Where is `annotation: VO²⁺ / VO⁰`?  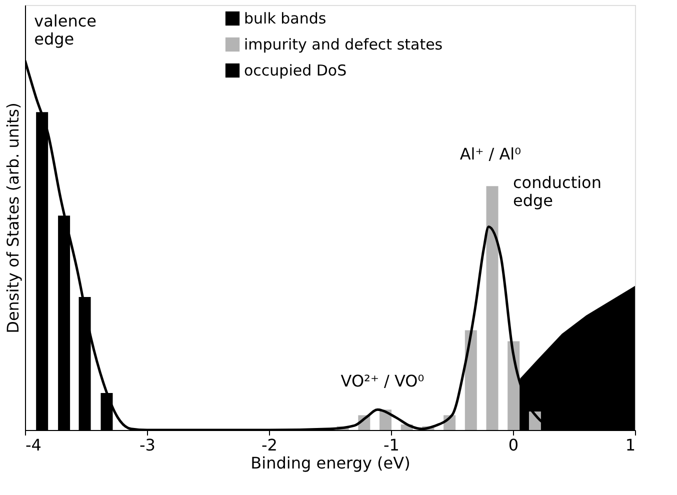
annotation: VO²⁺ / VO⁰ is located at coordinates (382, 381).